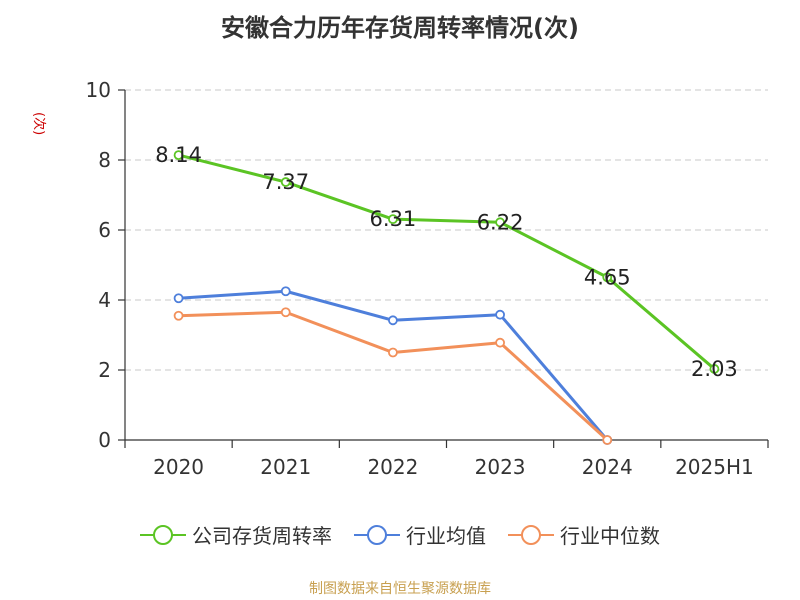  What do you see at coordinates (392, 467) in the screenshot?
I see `x-tick-label: 2022` at bounding box center [392, 467].